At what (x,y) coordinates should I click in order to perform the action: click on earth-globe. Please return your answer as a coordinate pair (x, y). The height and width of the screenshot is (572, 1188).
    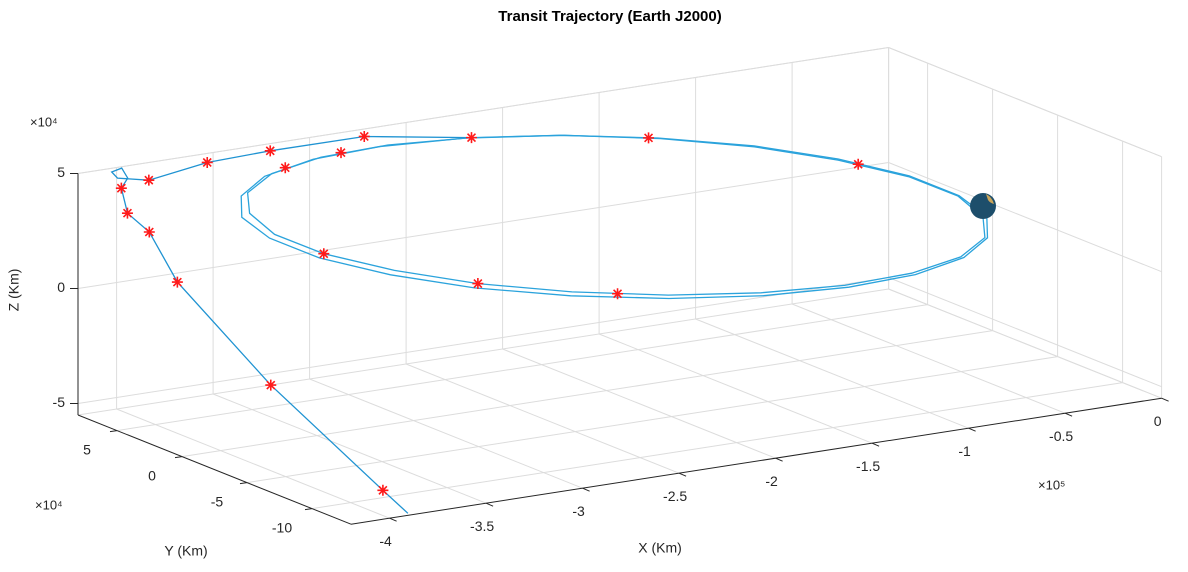
    Looking at the image, I should click on (983, 206).